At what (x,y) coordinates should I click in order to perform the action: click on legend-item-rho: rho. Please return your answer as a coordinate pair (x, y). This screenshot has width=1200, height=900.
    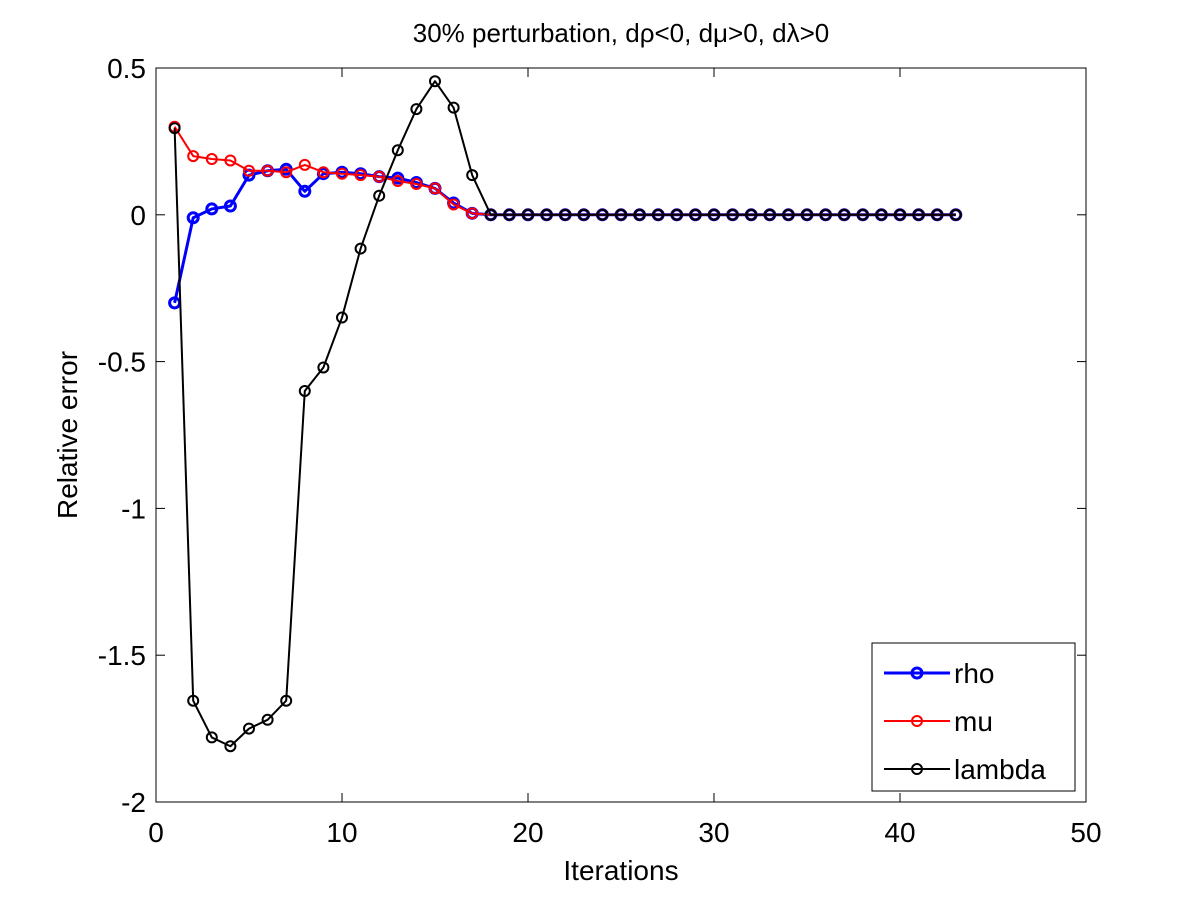
    Looking at the image, I should click on (939, 673).